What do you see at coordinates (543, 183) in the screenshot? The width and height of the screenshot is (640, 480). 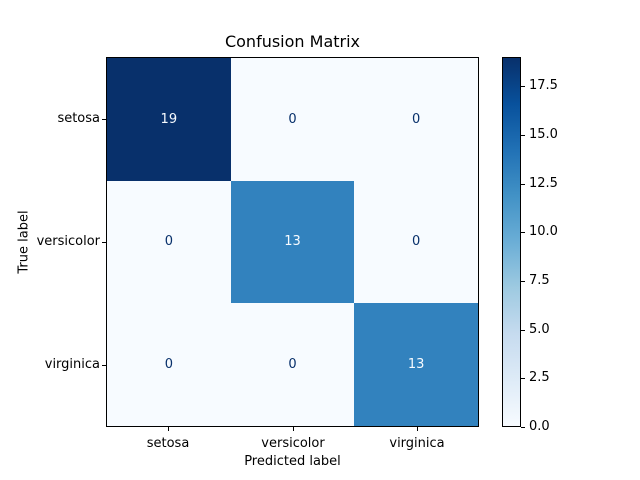 I see `colorbar-tick-label: 12.5` at bounding box center [543, 183].